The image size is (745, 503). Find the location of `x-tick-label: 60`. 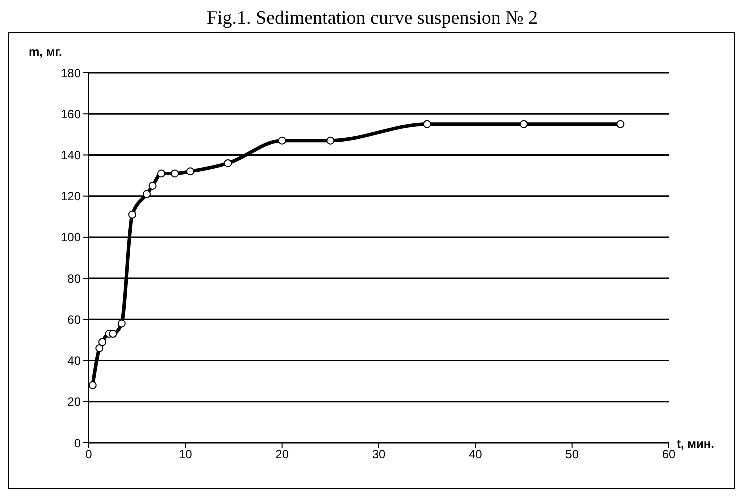

x-tick-label: 60 is located at coordinates (669, 455).